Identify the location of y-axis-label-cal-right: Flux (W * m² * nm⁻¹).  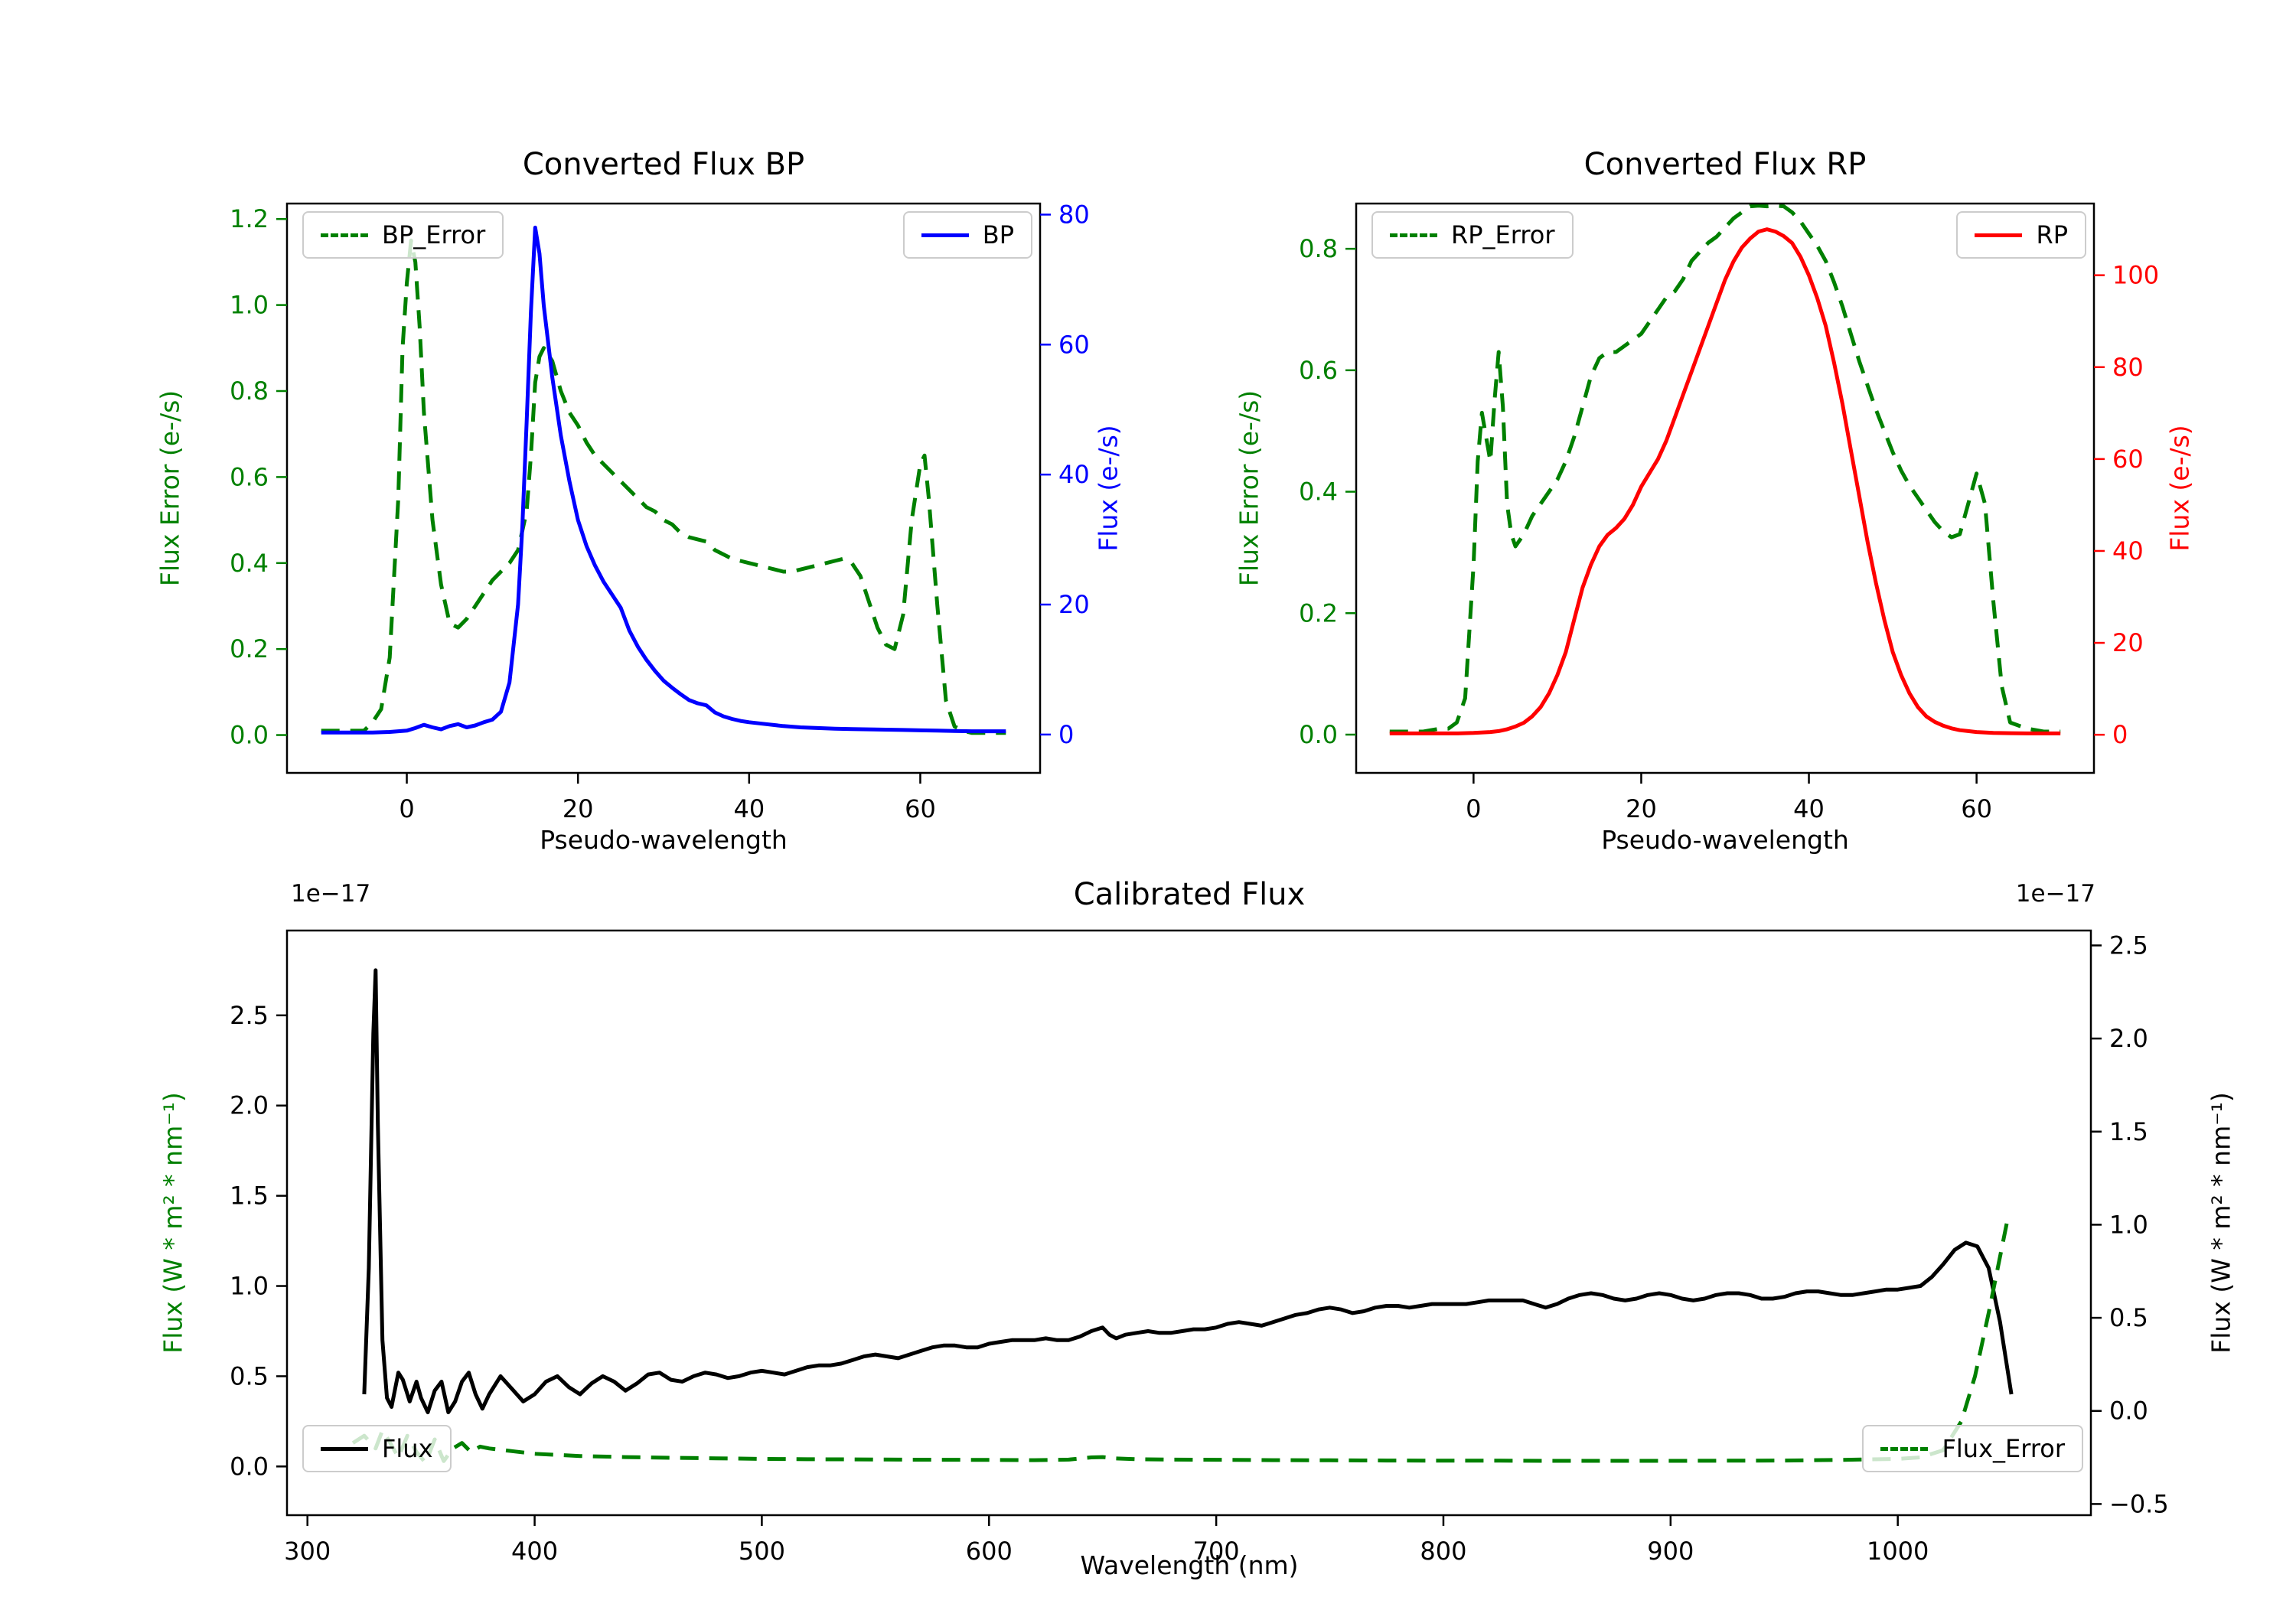
(2221, 1223).